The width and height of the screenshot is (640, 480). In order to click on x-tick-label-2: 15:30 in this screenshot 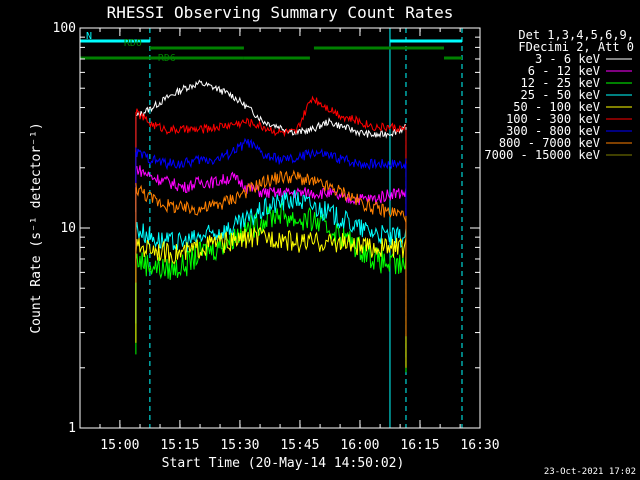, I will do `click(239, 445)`.